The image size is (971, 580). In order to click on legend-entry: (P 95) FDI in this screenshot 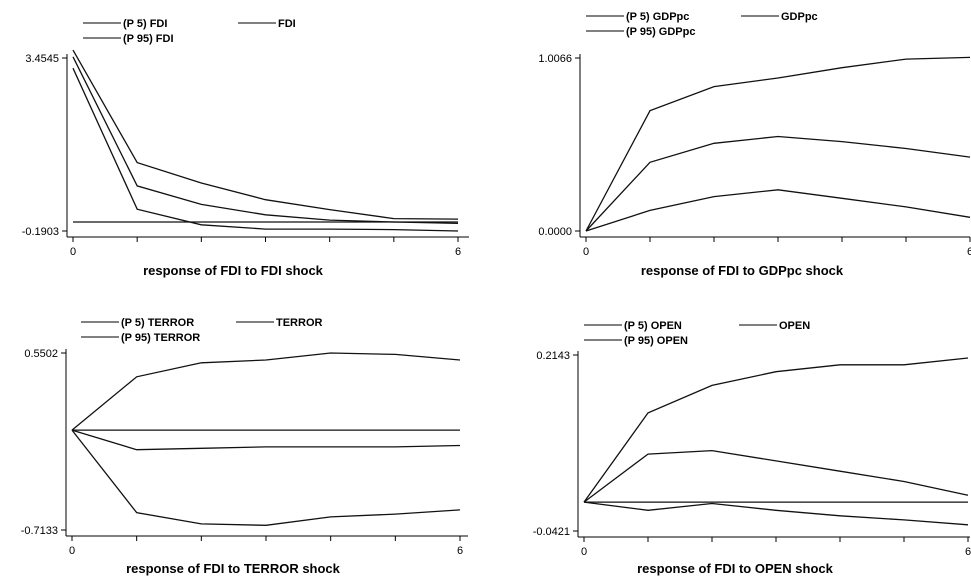, I will do `click(148, 39)`.